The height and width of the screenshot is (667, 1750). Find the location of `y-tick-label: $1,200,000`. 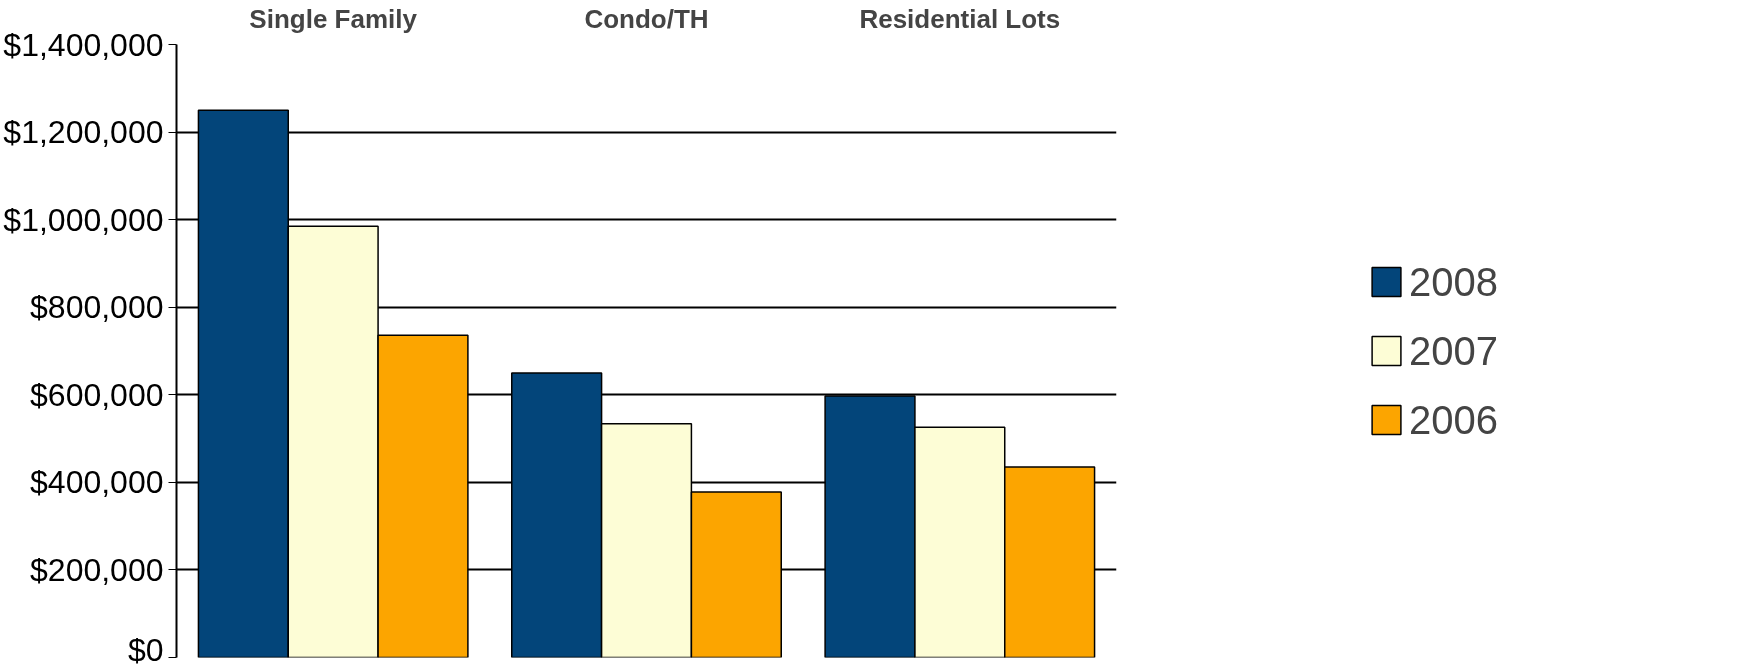

y-tick-label: $1,200,000 is located at coordinates (83, 132).